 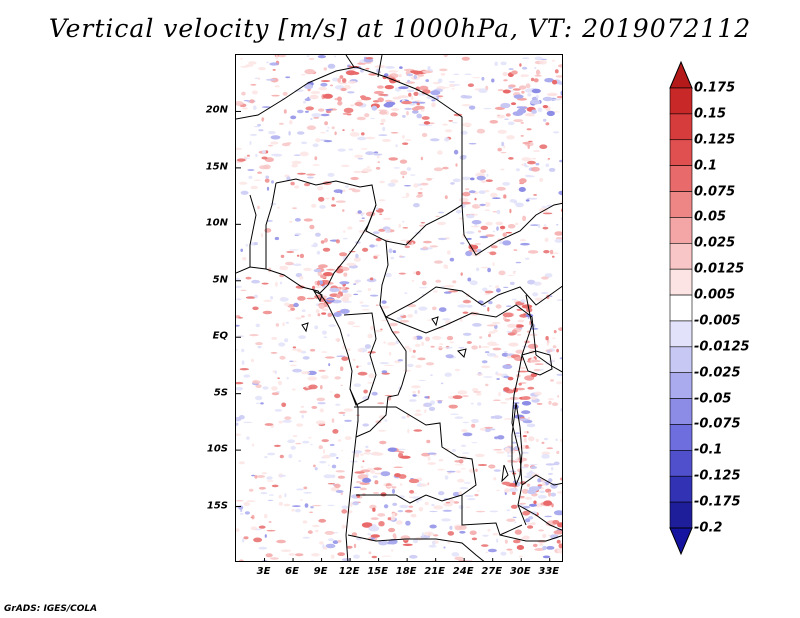 I want to click on lon-tick-label: 33E, so click(x=549, y=571).